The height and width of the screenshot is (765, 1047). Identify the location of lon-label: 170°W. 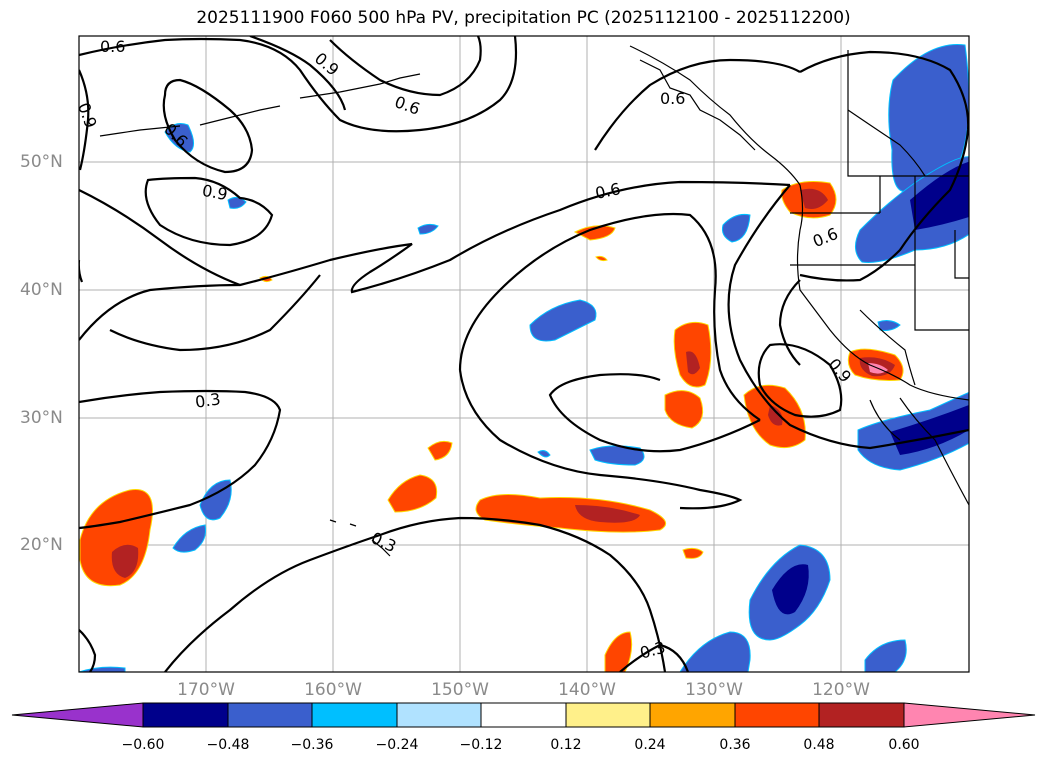
(206, 690).